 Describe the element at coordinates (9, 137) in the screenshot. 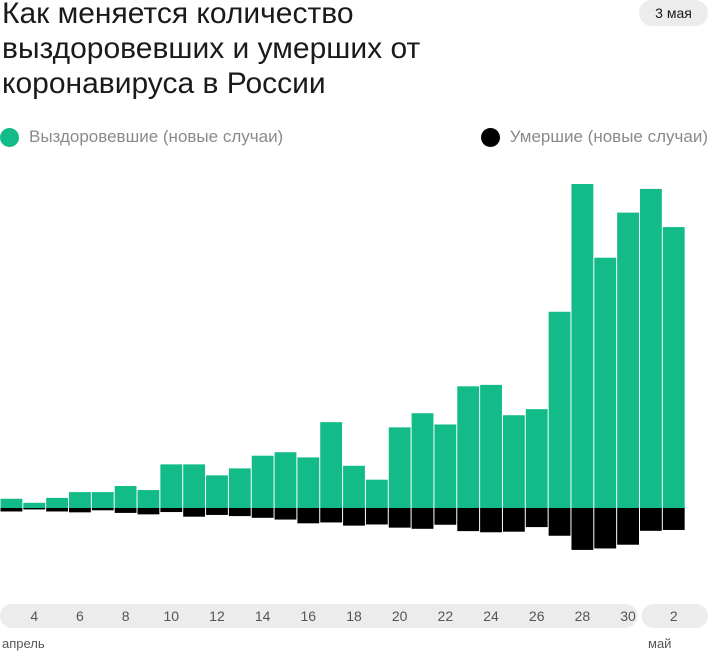

I see `legend-recovered-marker` at that location.